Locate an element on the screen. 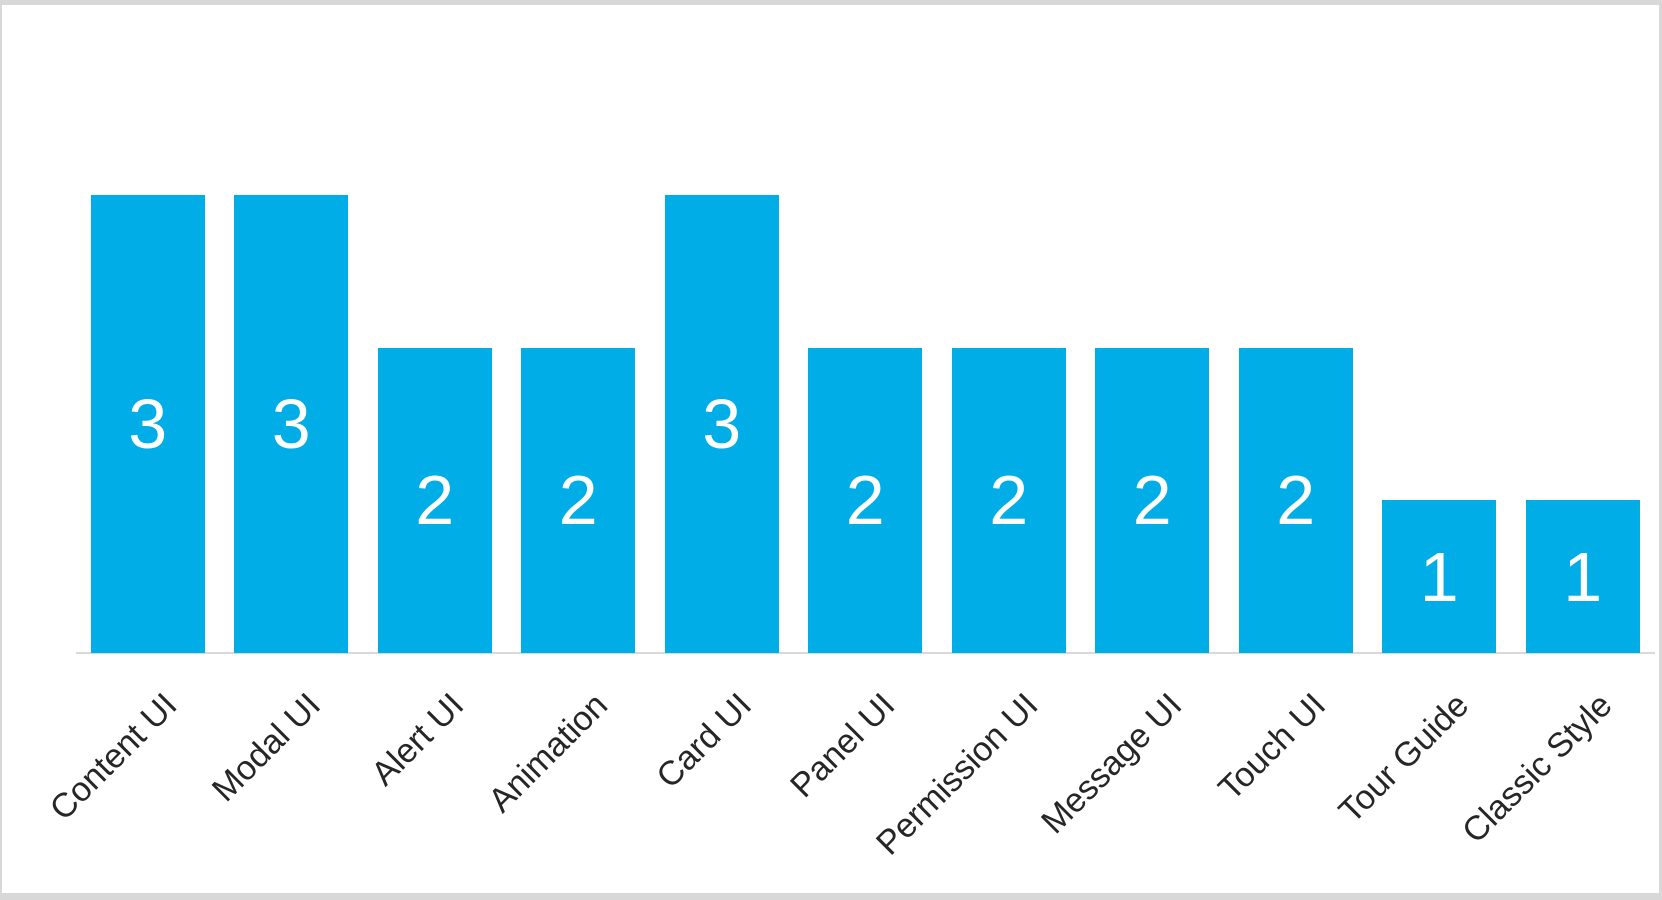 The width and height of the screenshot is (1662, 900). category-label-alert-ui: Alert UI is located at coordinates (418, 740).